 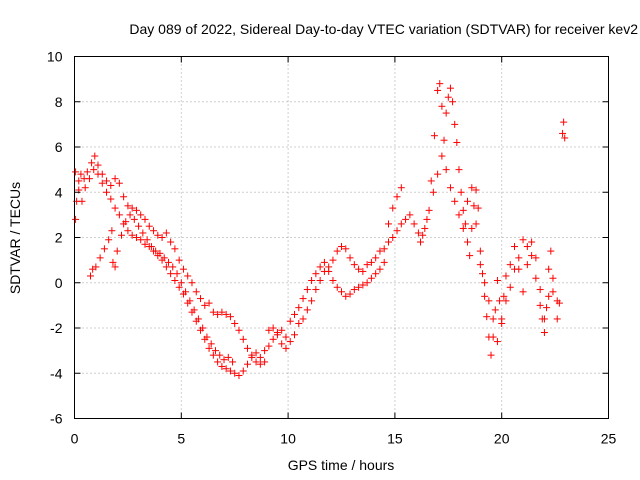 What do you see at coordinates (288, 439) in the screenshot?
I see `x-tick-label: 10` at bounding box center [288, 439].